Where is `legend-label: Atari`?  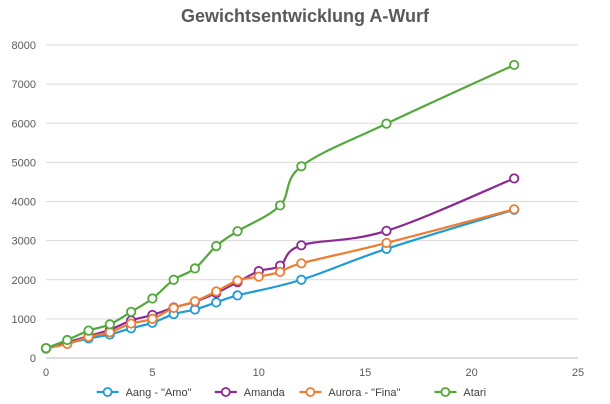
legend-label: Atari is located at coordinates (474, 393).